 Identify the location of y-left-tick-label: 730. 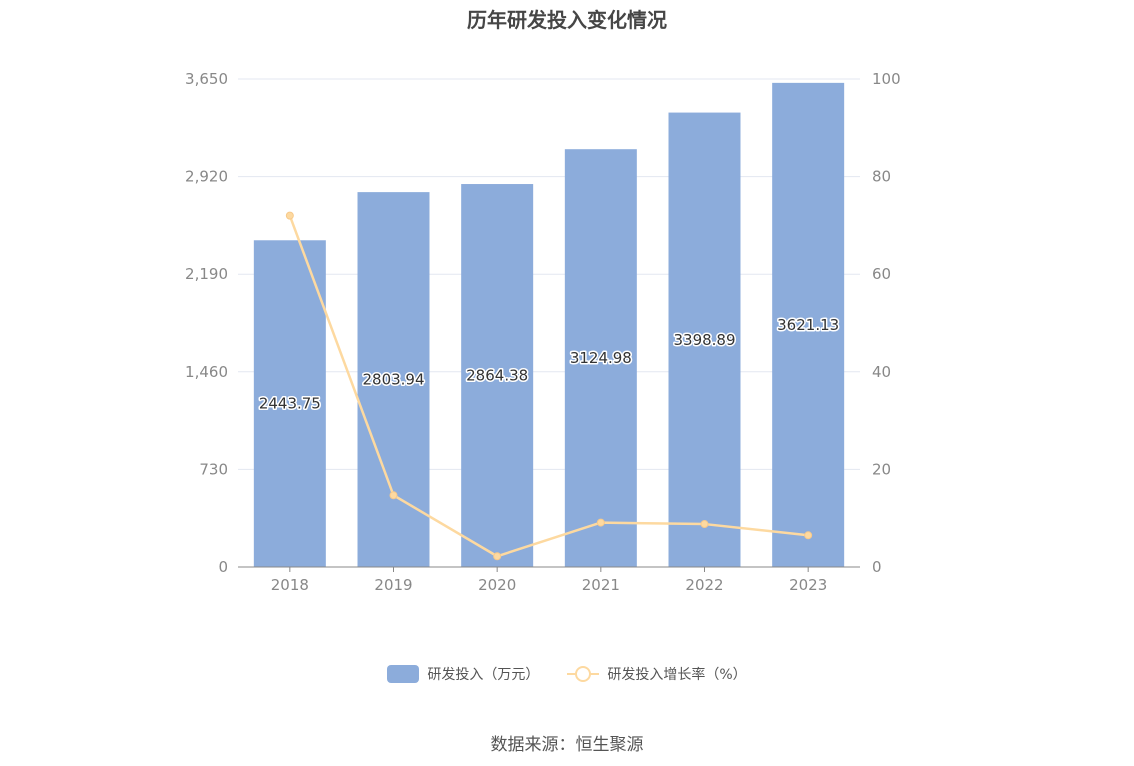
(213, 469).